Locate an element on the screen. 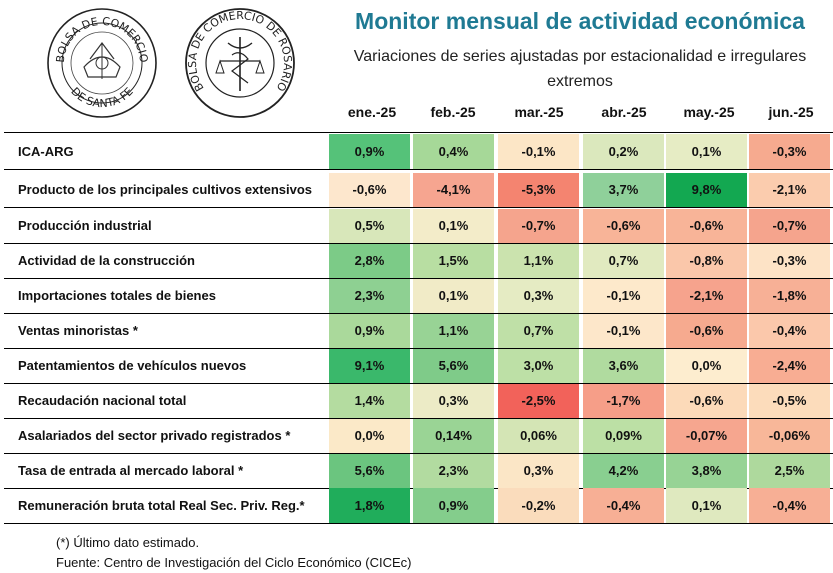 This screenshot has height=573, width=833. value-cell: 1,5% is located at coordinates (453, 261).